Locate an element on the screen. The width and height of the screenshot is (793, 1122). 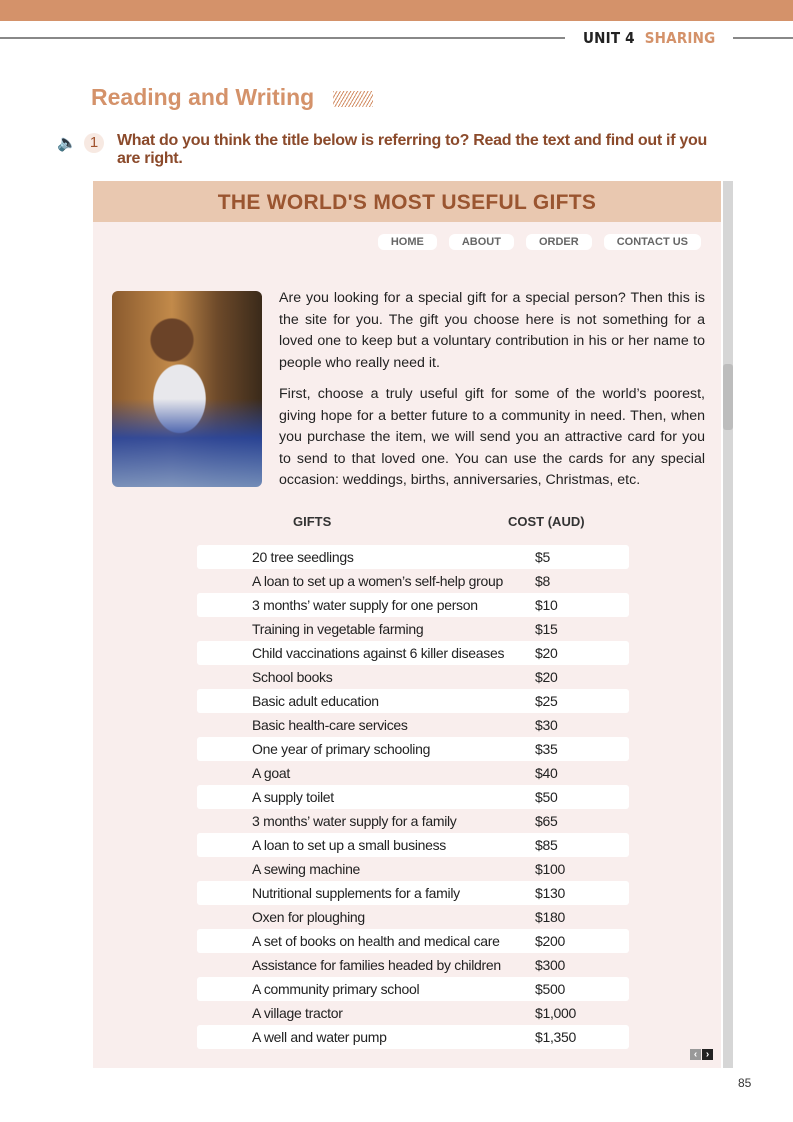
table-row: School books $20 is located at coordinates (413, 677).